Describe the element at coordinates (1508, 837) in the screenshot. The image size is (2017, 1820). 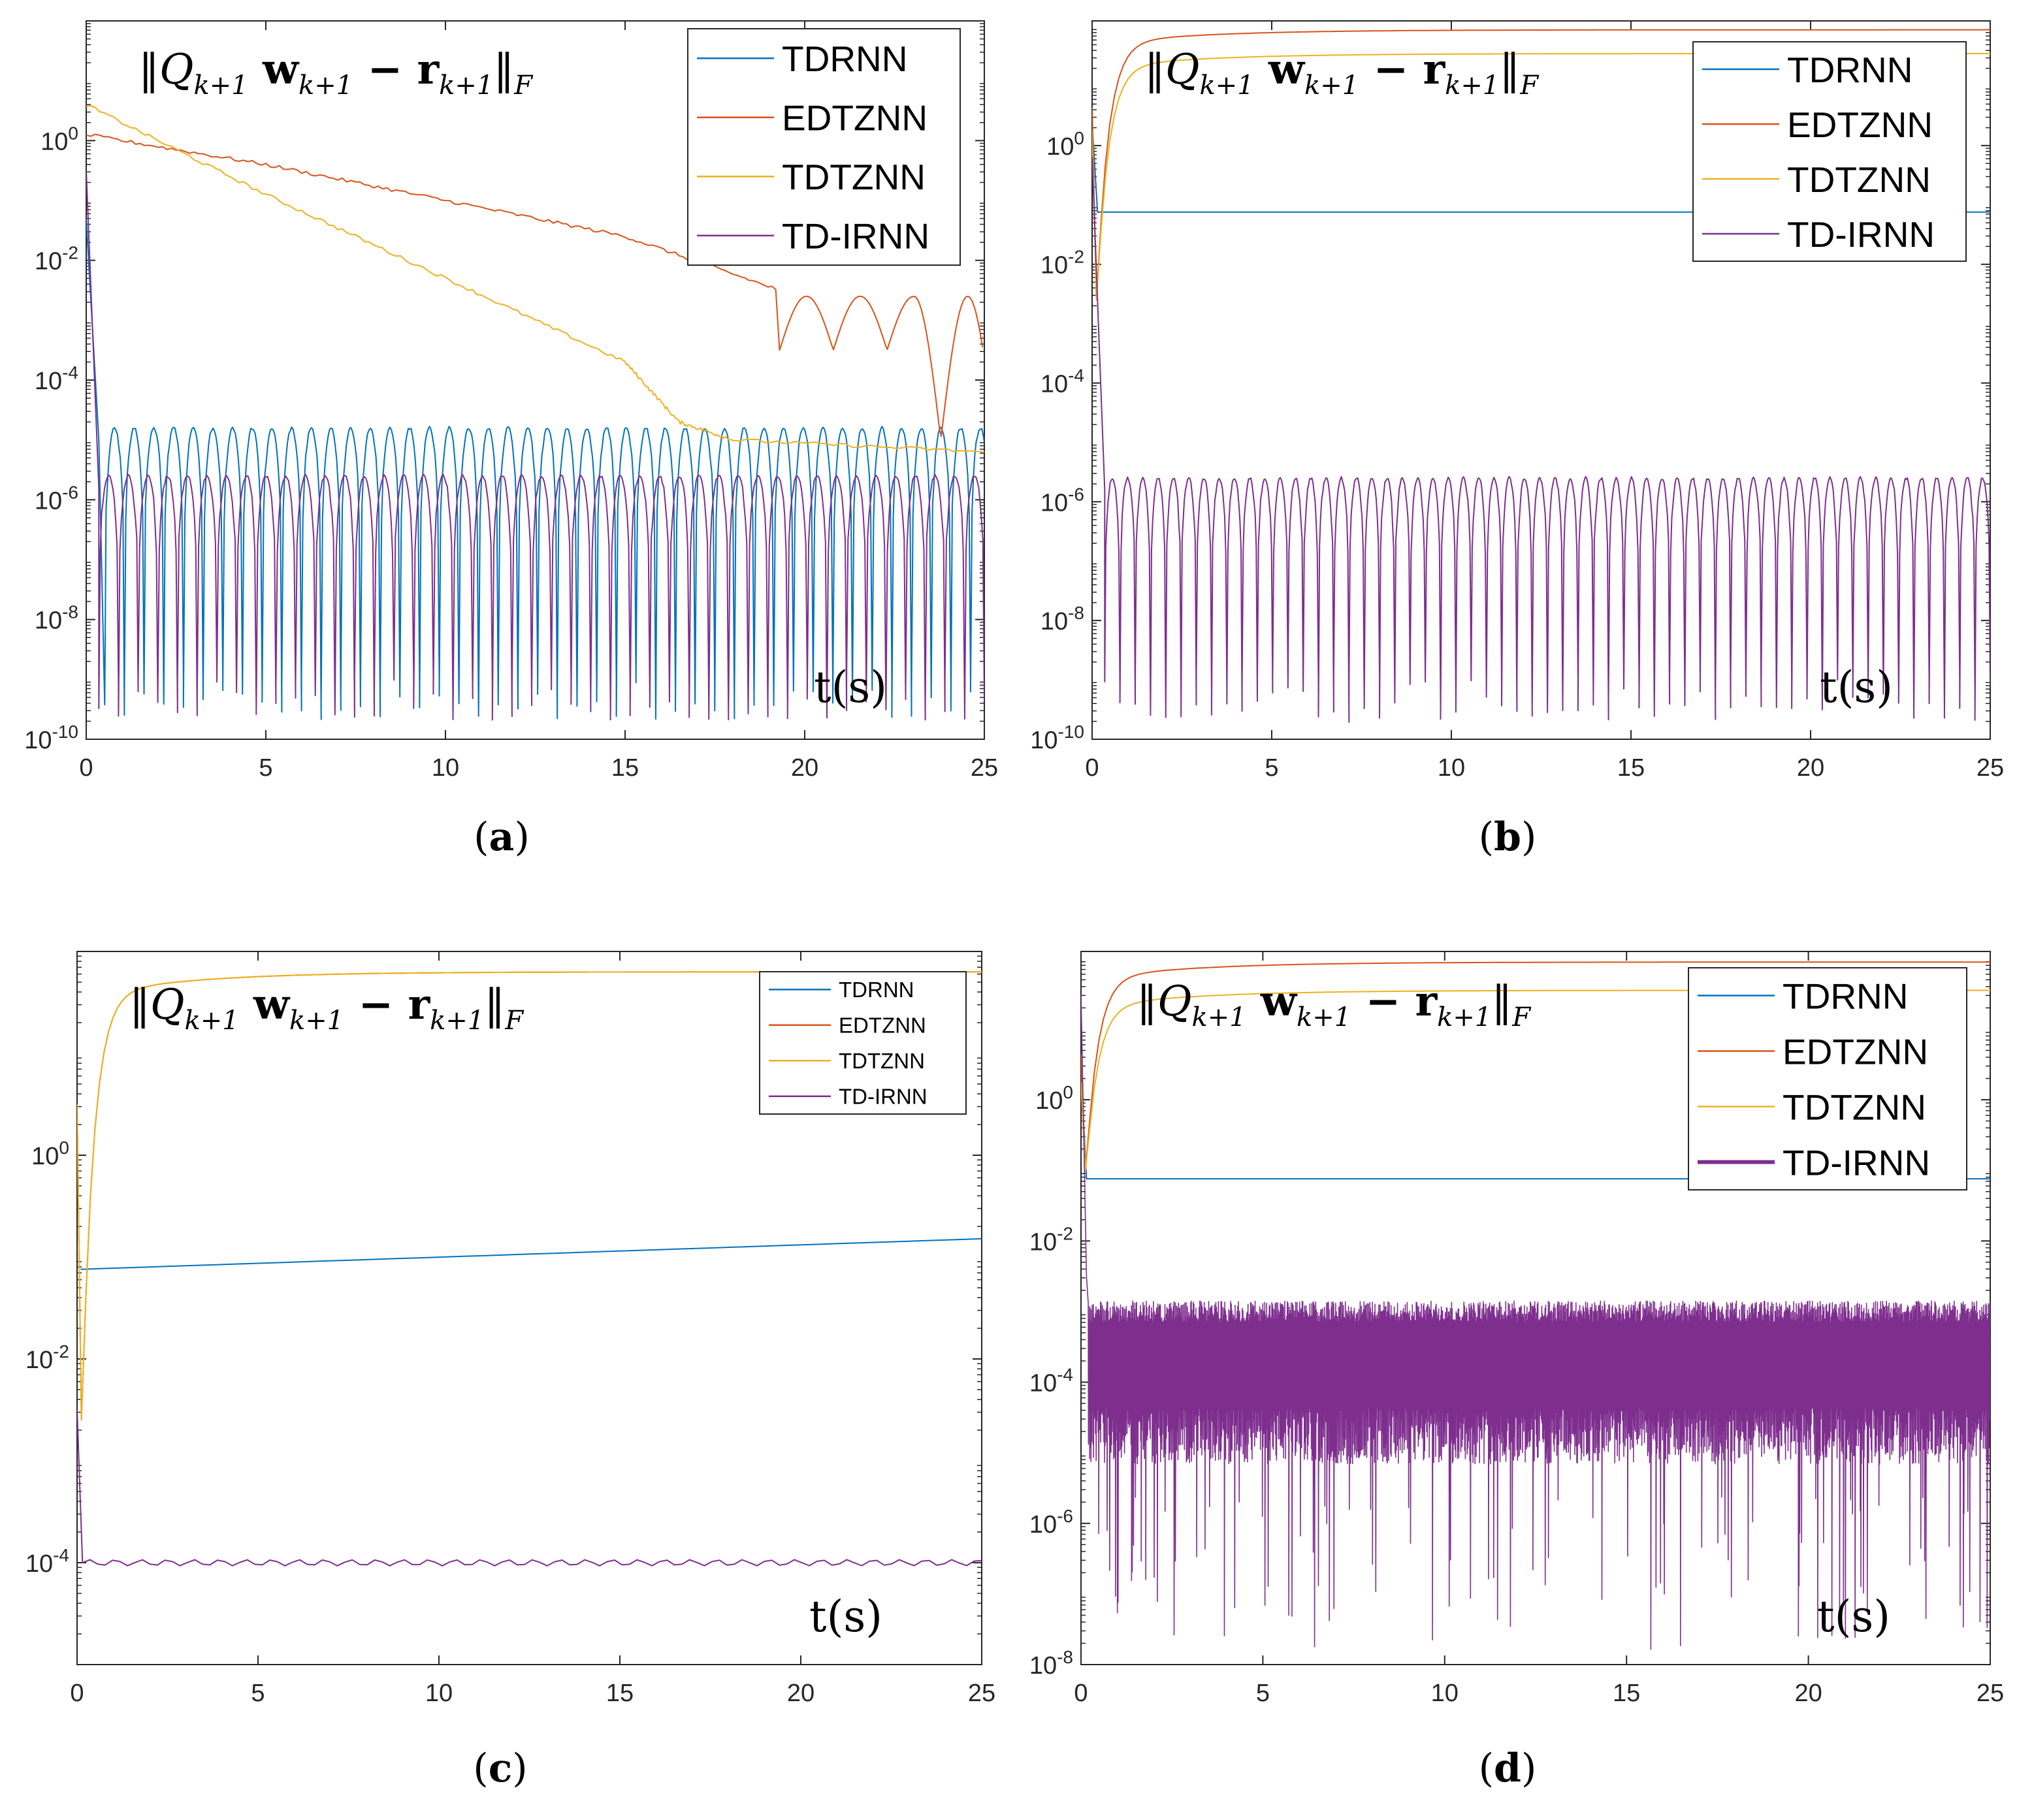
I see `panel-caption: (b)` at that location.